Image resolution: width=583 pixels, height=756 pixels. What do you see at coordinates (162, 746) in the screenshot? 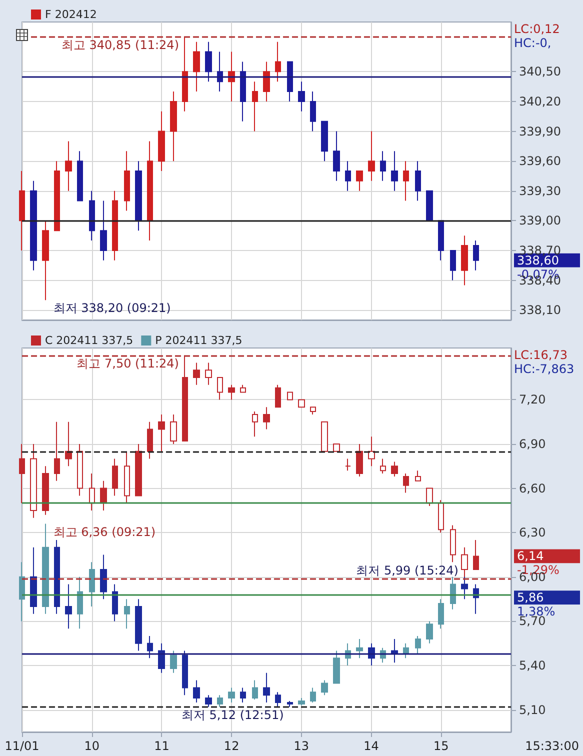
I see `x-tick-label: 11` at bounding box center [162, 746].